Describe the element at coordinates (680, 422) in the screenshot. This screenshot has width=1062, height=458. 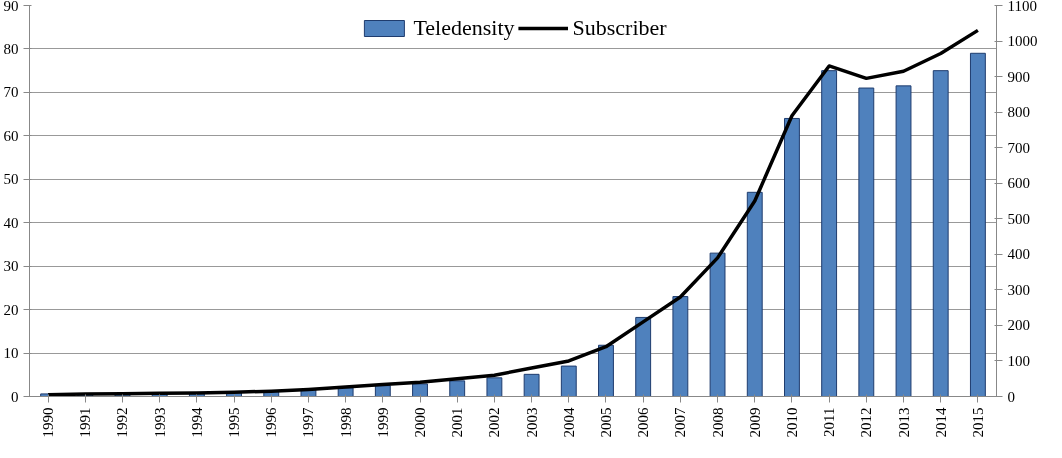
I see `x-tick-label: 2007` at that location.